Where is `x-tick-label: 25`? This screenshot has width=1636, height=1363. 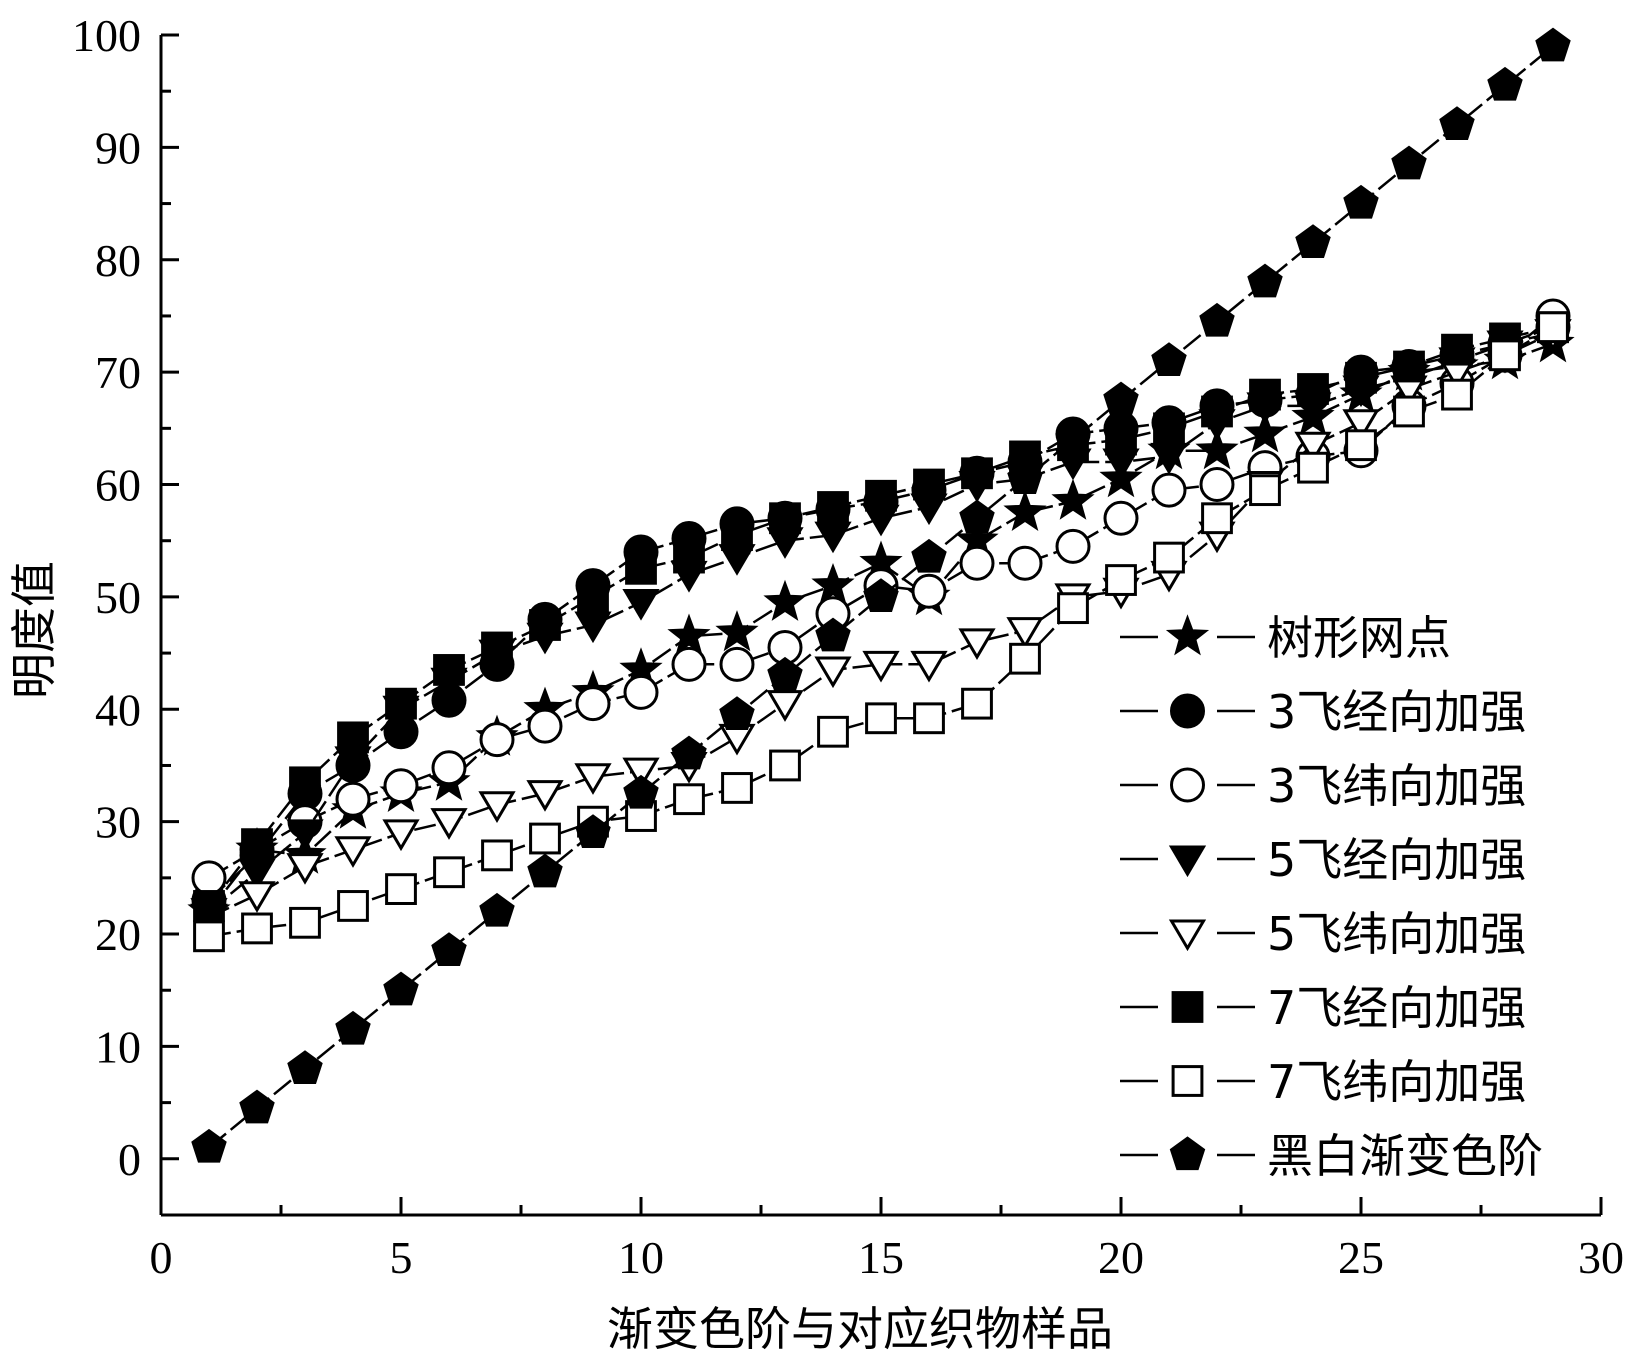 x-tick-label: 25 is located at coordinates (1361, 1257).